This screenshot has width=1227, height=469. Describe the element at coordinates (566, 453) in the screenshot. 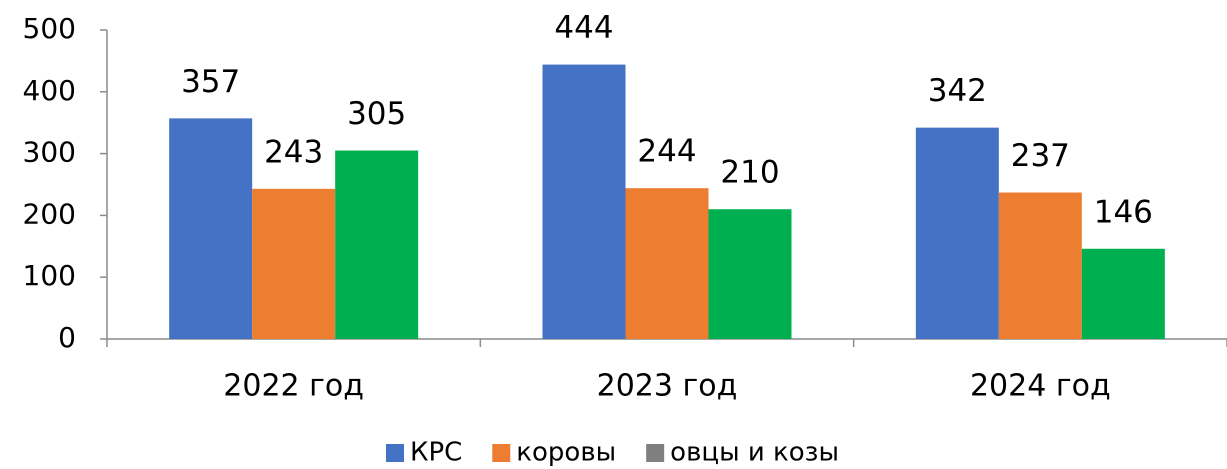

I see `legend-label: коровы` at that location.